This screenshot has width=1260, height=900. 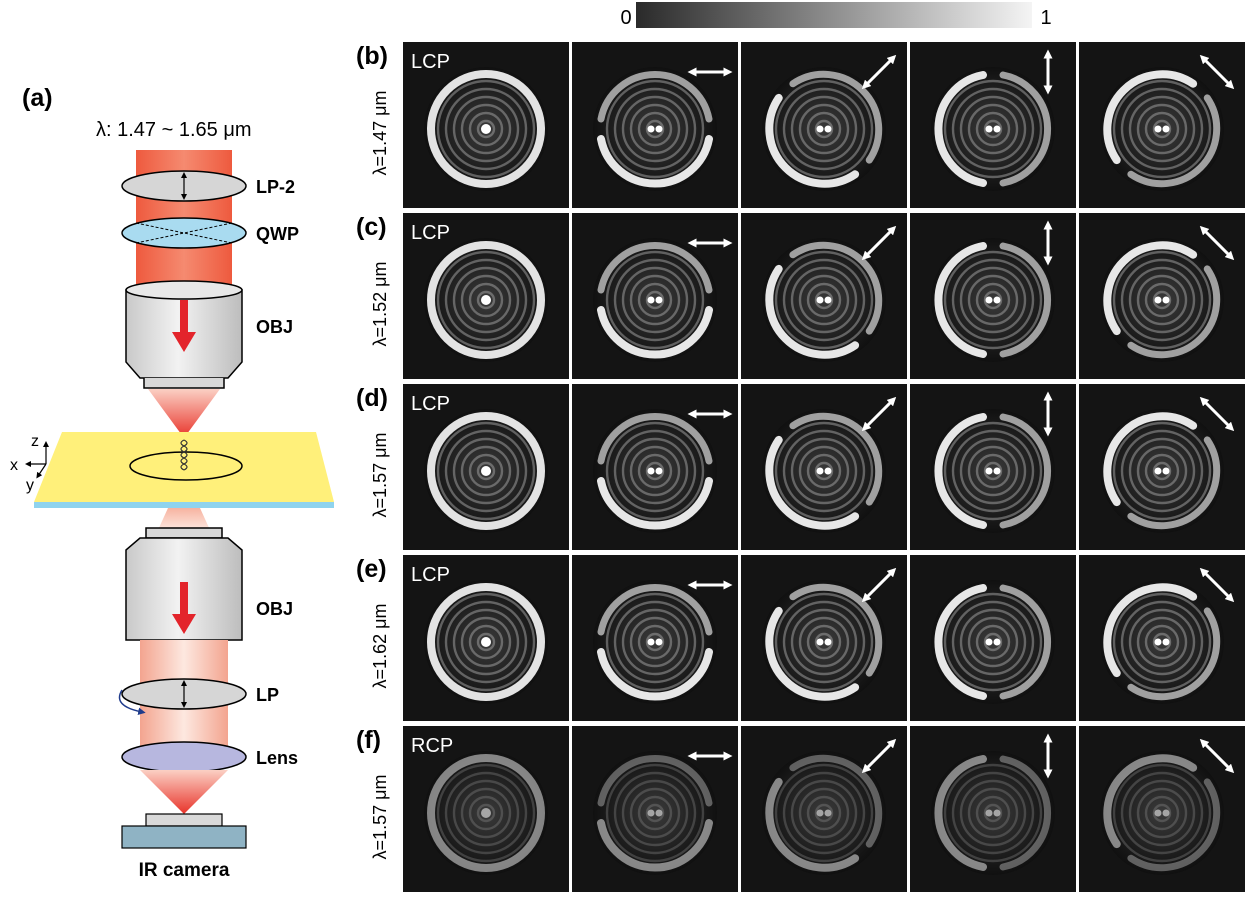 I want to click on camera-sensor, so click(x=184, y=820).